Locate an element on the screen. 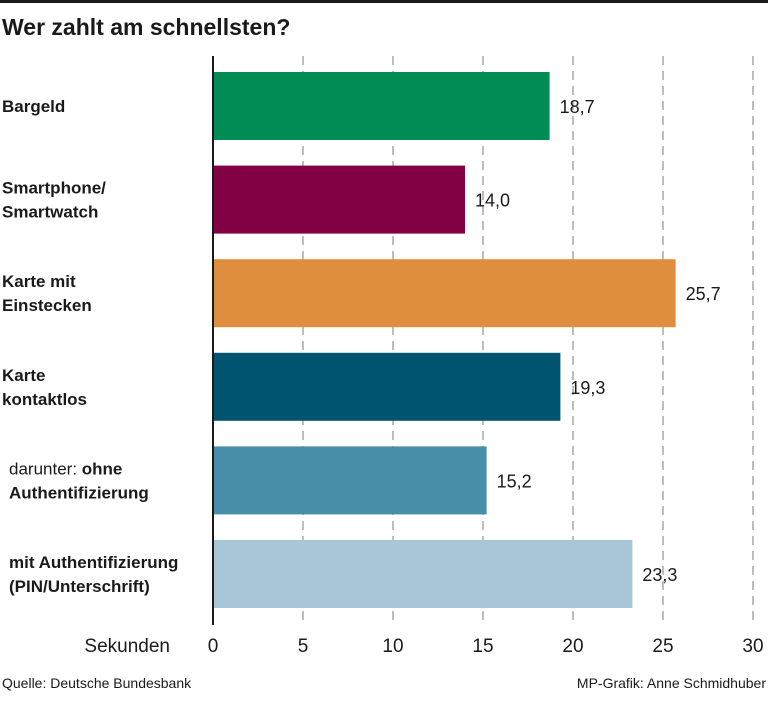  x-tick-label: 25 is located at coordinates (662, 646).